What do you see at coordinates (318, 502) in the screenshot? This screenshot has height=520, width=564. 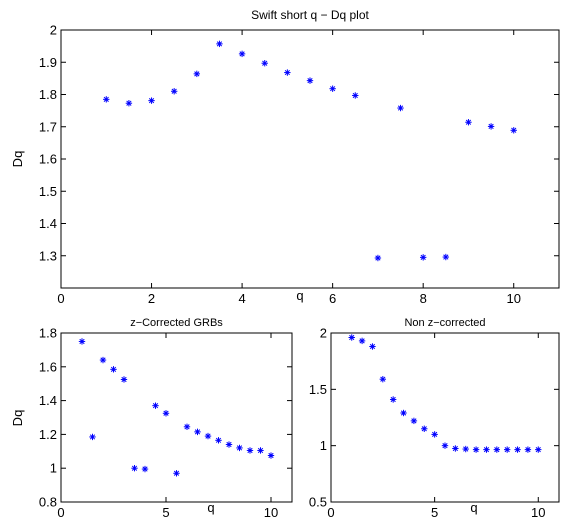 I see `y-tick-label: 0.5` at bounding box center [318, 502].